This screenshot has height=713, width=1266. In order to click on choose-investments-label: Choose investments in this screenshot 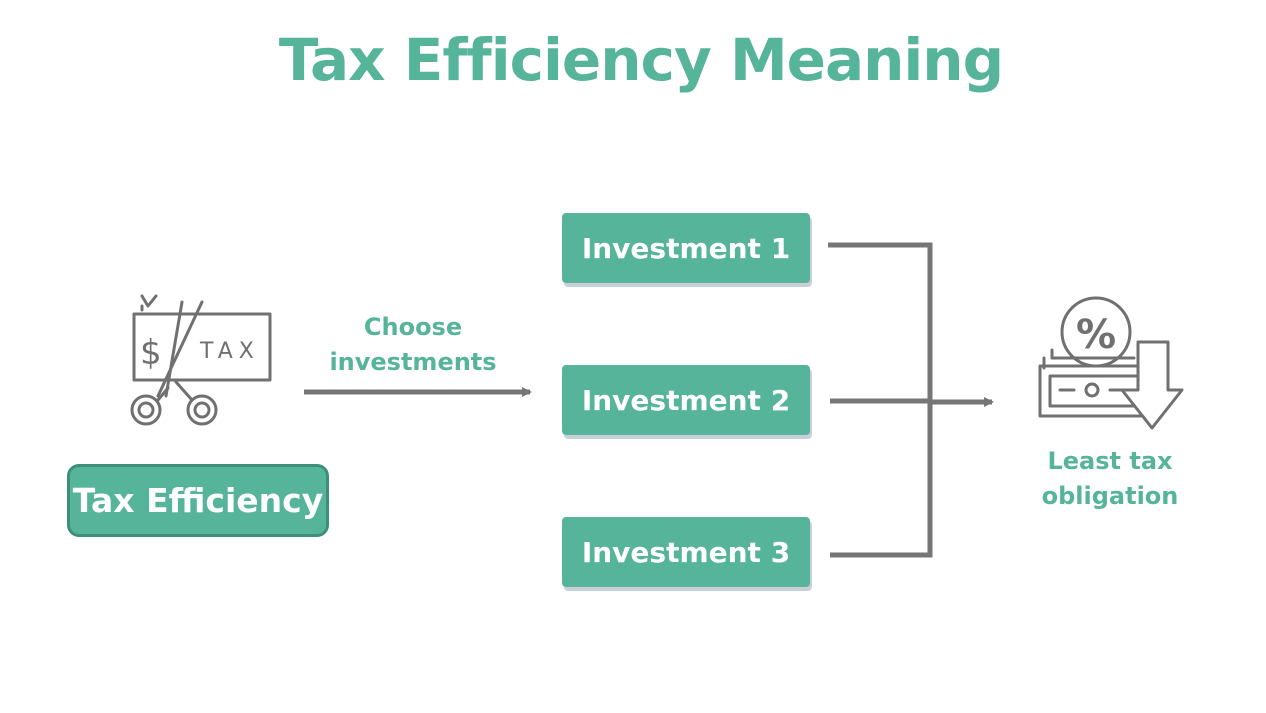, I will do `click(413, 344)`.